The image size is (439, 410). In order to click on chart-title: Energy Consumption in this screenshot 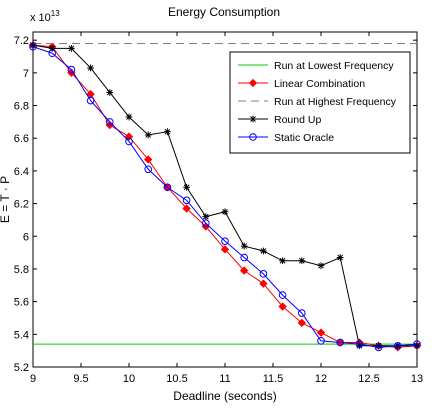, I will do `click(224, 12)`.